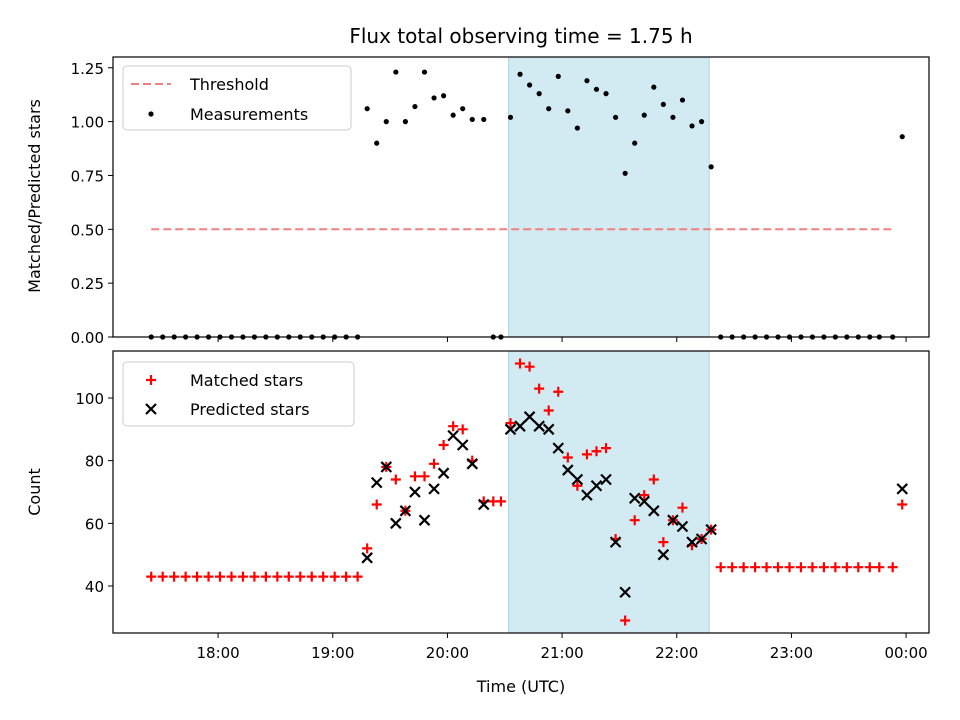  Describe the element at coordinates (87, 230) in the screenshot. I see `top-y-tick-label: 0.50` at that location.